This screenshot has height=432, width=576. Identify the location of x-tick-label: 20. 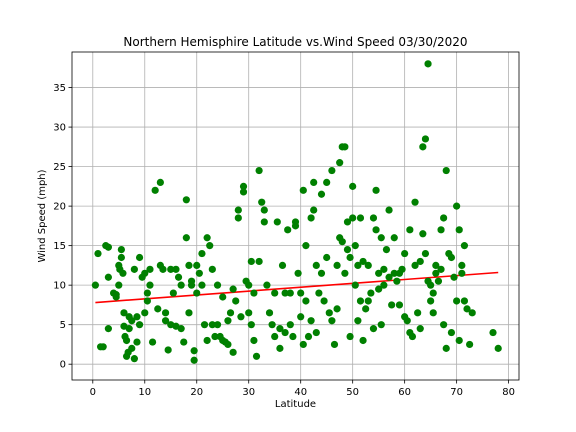
(196, 392).